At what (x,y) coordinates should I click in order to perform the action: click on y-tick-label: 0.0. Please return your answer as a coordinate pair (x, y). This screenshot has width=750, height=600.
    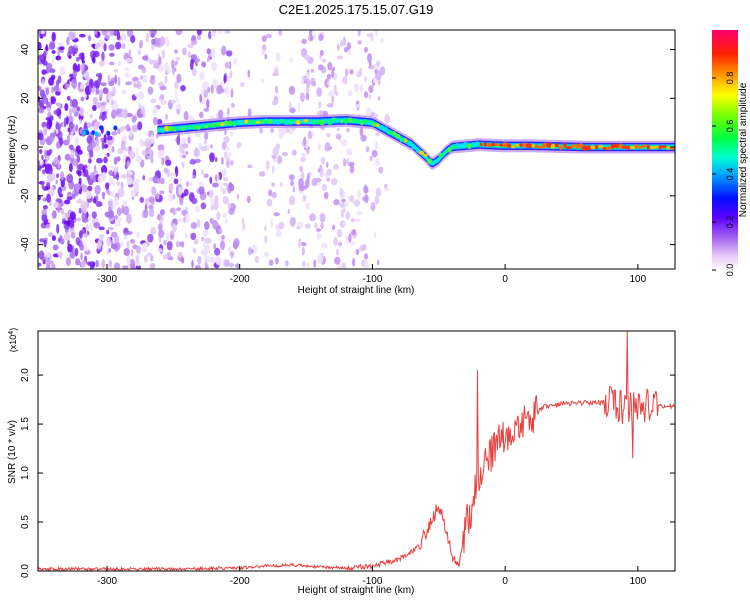
    Looking at the image, I should click on (25, 571).